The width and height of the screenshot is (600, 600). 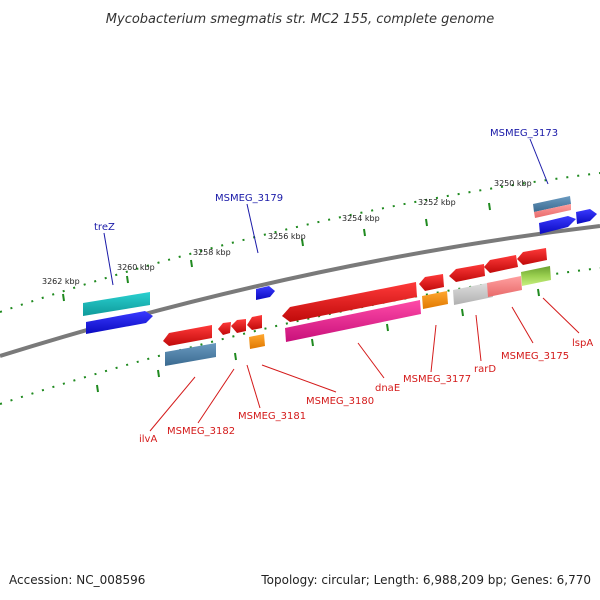 What do you see at coordinates (104, 227) in the screenshot?
I see `gene-label-treZ: treZ` at bounding box center [104, 227].